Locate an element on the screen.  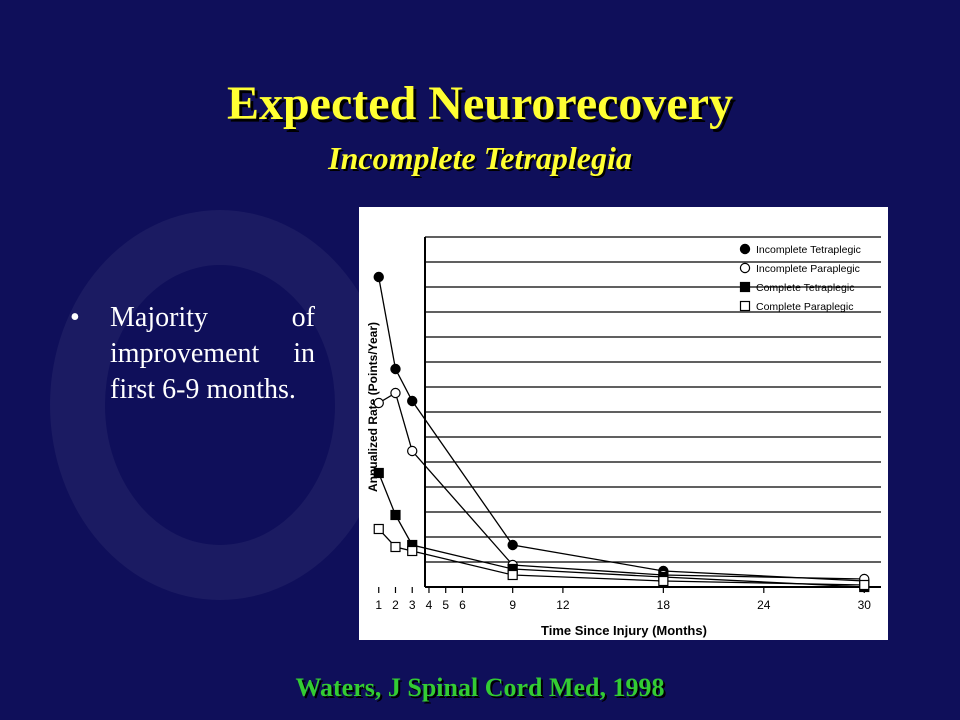
slide-subtitle: Incomplete Tetraplegia is located at coordinates (480, 158).